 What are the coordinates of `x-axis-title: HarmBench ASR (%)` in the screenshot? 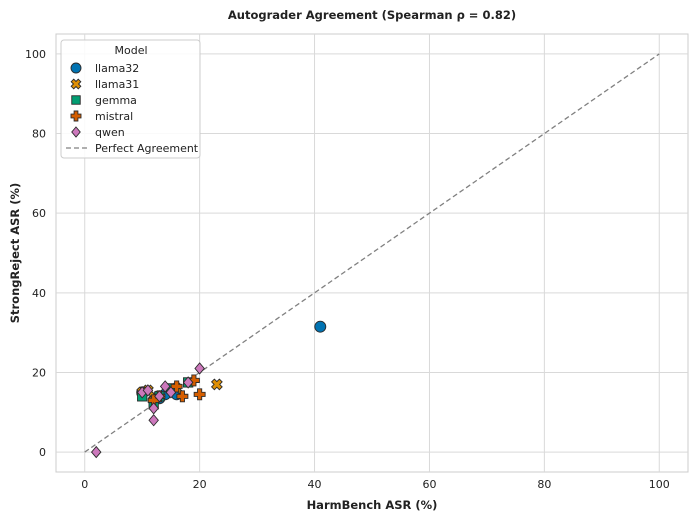 It's located at (372, 505).